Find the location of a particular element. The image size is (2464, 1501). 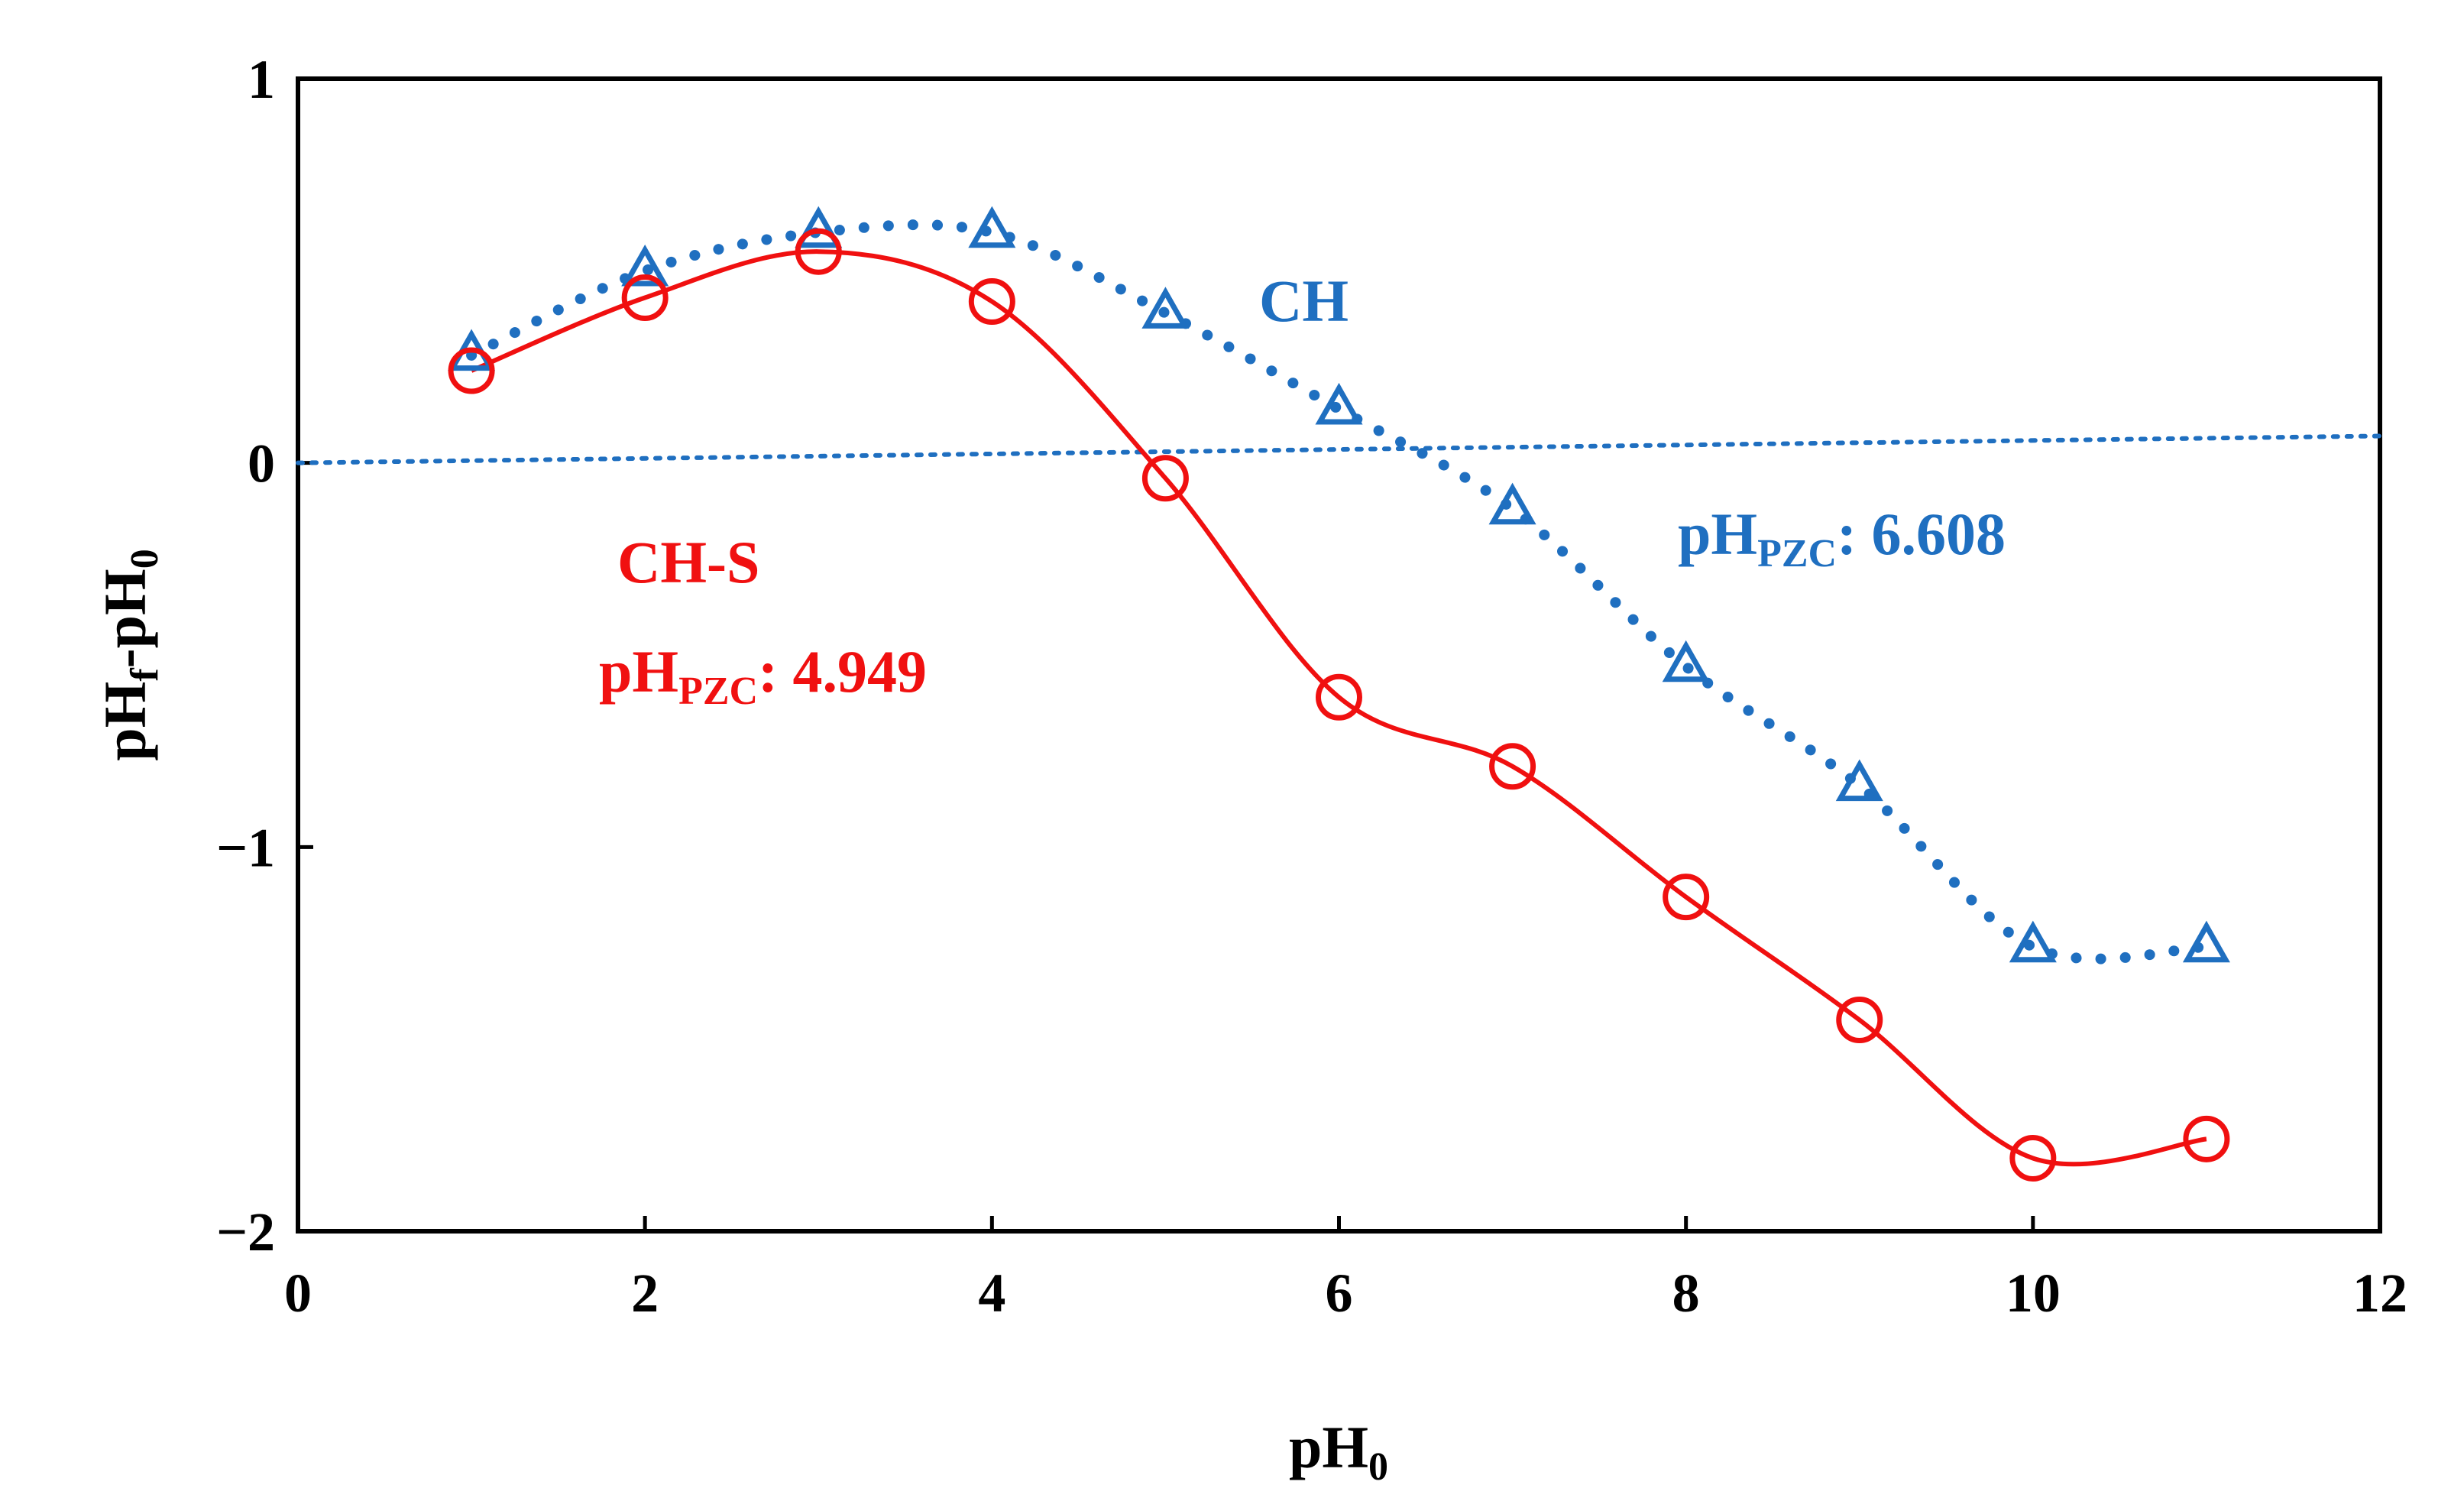

y-axis-title: pHf-pH0 is located at coordinates (129, 654).